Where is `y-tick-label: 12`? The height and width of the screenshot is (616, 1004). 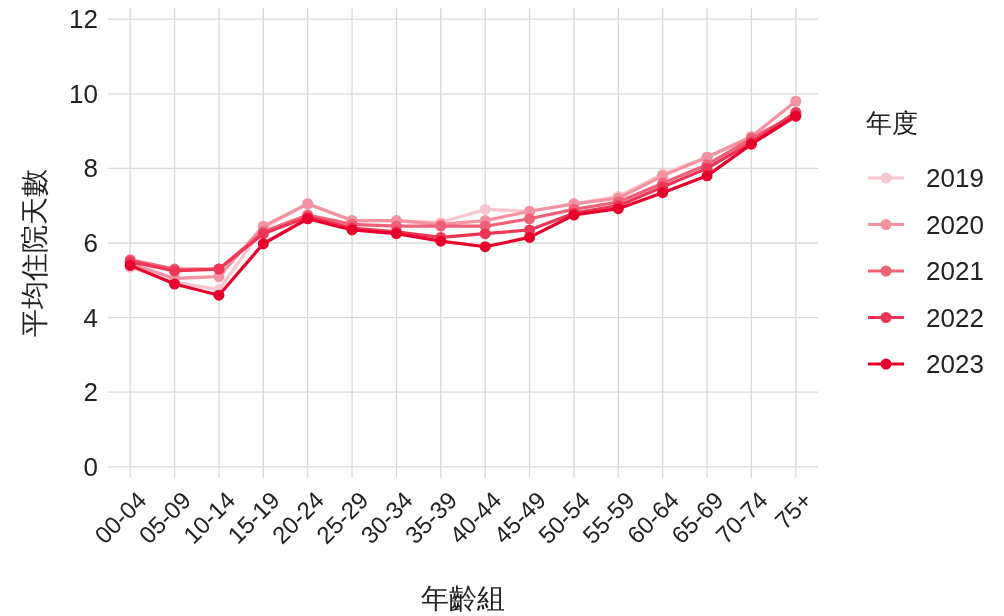 y-tick-label: 12 is located at coordinates (83, 19).